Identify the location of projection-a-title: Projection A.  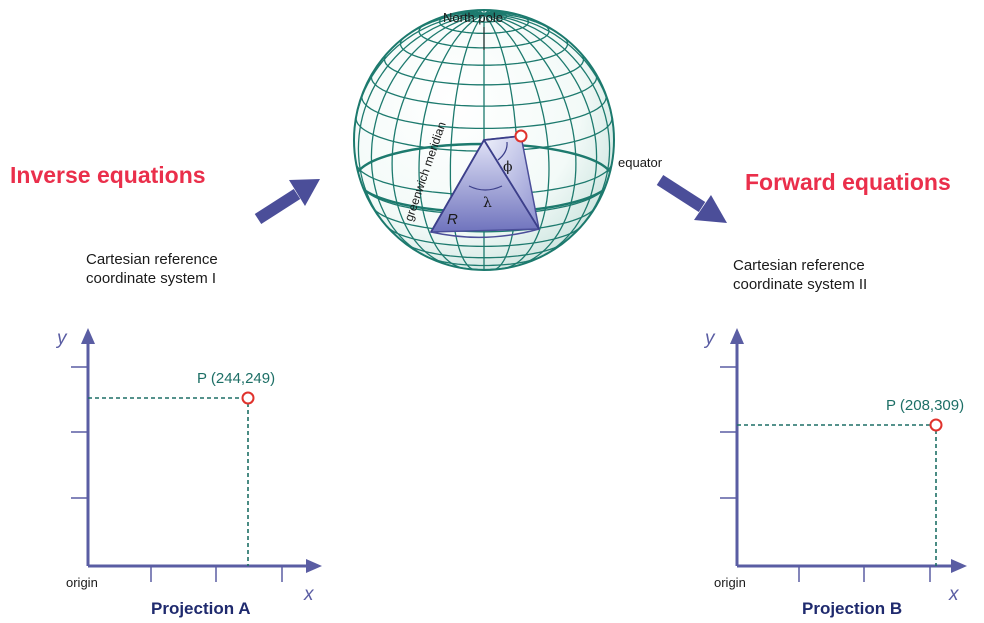
(201, 608).